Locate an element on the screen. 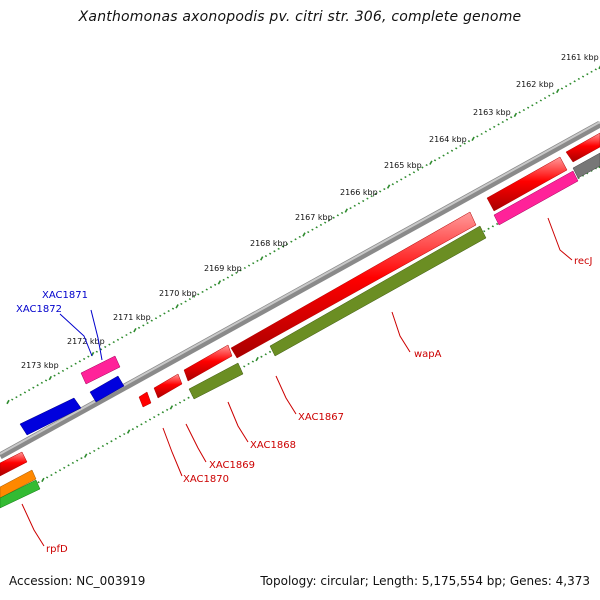  kbp-label-2170: 2170 kbp is located at coordinates (178, 293).